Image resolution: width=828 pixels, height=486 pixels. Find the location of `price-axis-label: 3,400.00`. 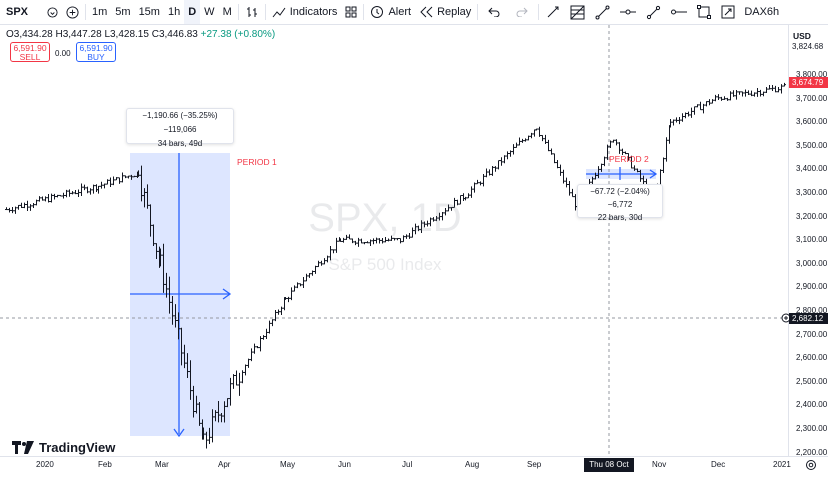

price-axis-label: 3,400.00 is located at coordinates (812, 169).